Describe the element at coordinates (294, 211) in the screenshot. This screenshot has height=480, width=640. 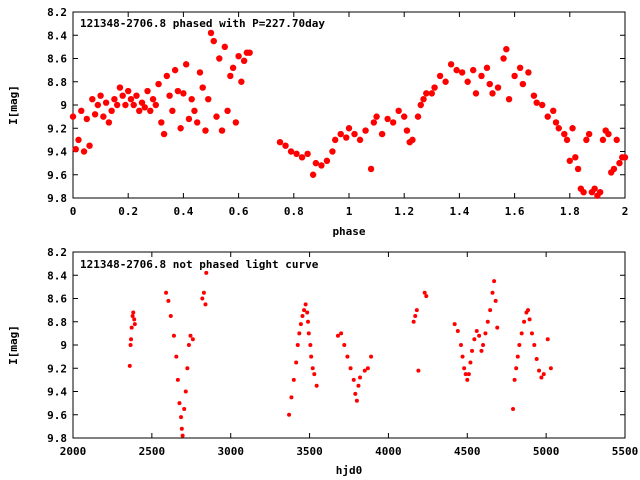
I see `x-tick-label: 0.8` at that location.